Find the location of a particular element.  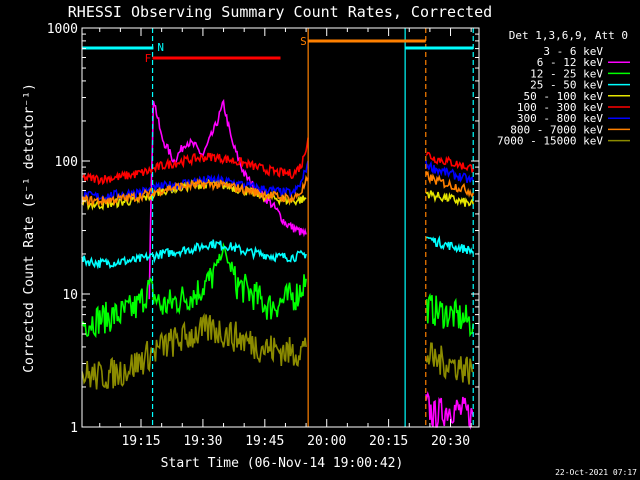

legend-title: Det 1,3,6,9, Att 0 is located at coordinates (568, 35).